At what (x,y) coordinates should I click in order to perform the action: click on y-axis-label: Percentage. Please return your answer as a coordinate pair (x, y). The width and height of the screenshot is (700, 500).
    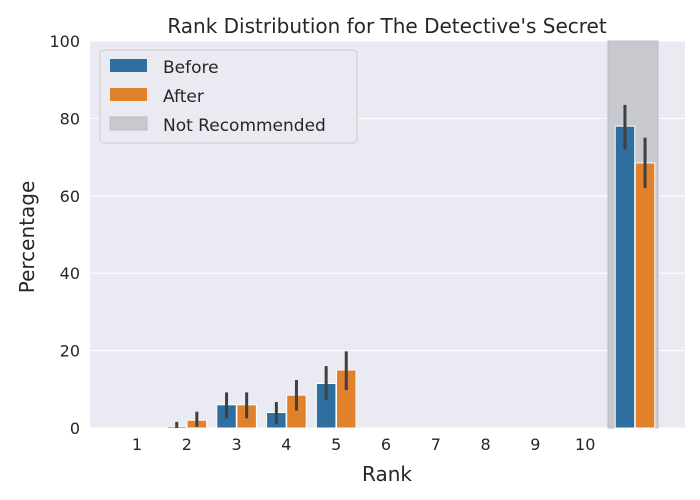
    Looking at the image, I should click on (27, 237).